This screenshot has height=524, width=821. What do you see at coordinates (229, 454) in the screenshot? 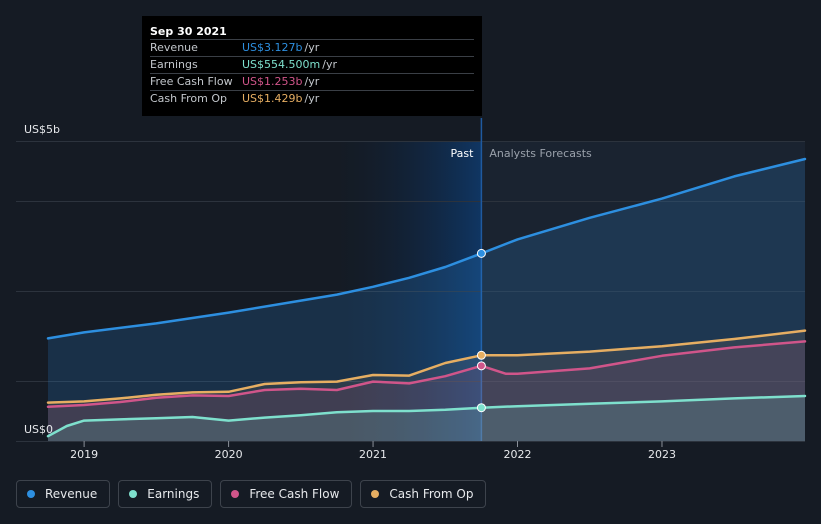
I see `x-tick-label: 2020` at bounding box center [229, 454].